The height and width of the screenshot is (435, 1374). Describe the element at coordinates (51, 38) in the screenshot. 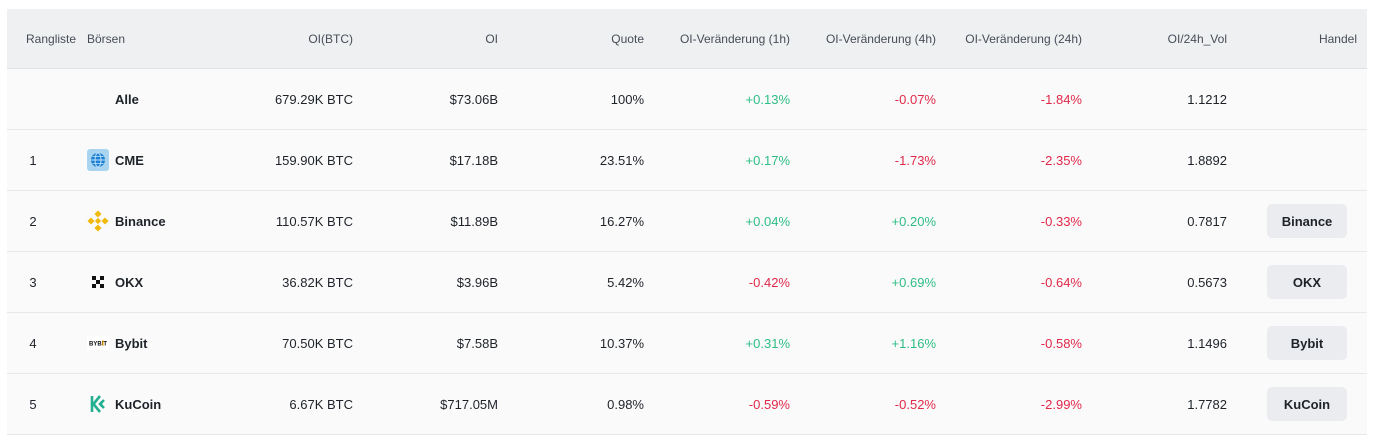

I see `header-rank: Rangliste` at that location.